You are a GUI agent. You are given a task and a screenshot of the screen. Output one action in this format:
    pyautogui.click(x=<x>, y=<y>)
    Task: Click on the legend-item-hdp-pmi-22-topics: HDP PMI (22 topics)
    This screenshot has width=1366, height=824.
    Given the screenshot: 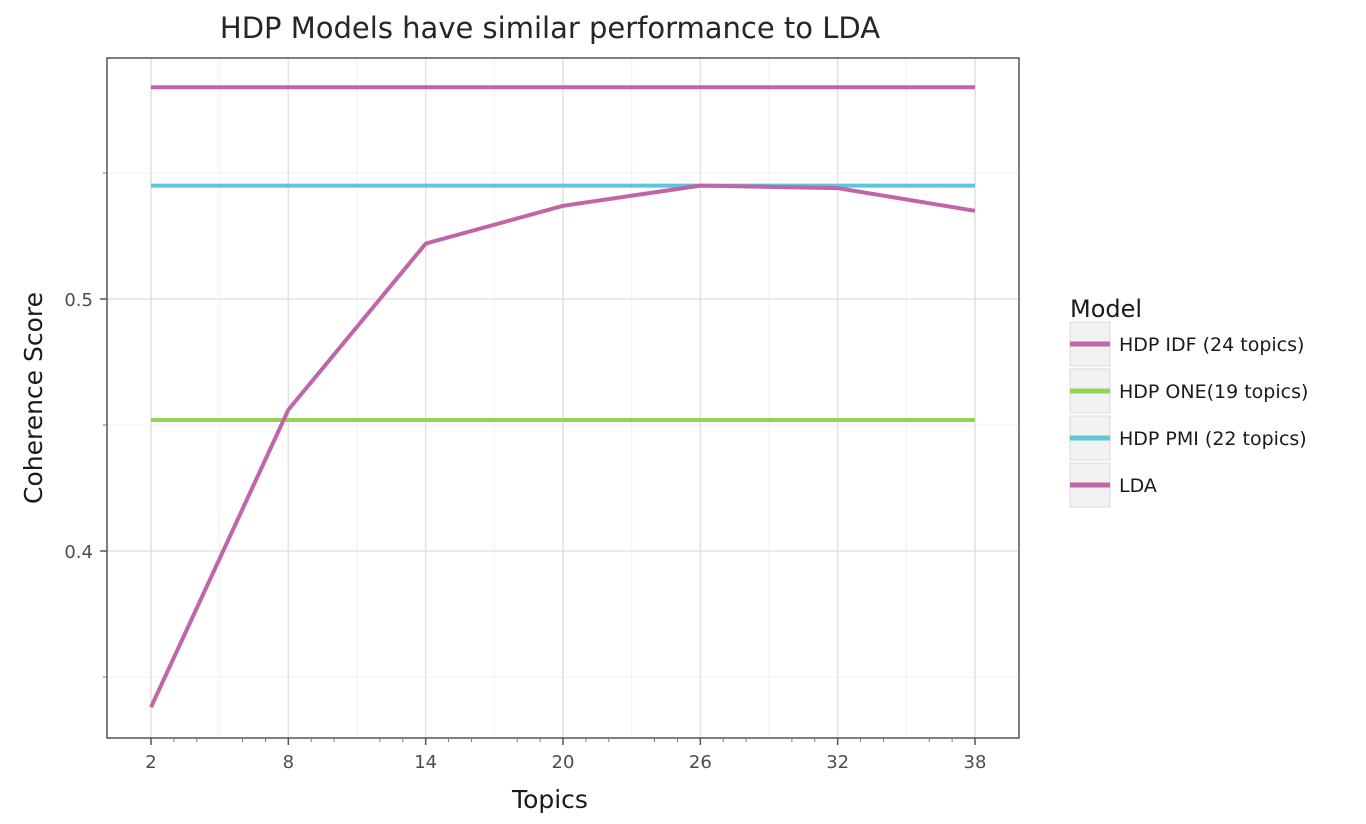 What is the action you would take?
    pyautogui.click(x=1188, y=438)
    